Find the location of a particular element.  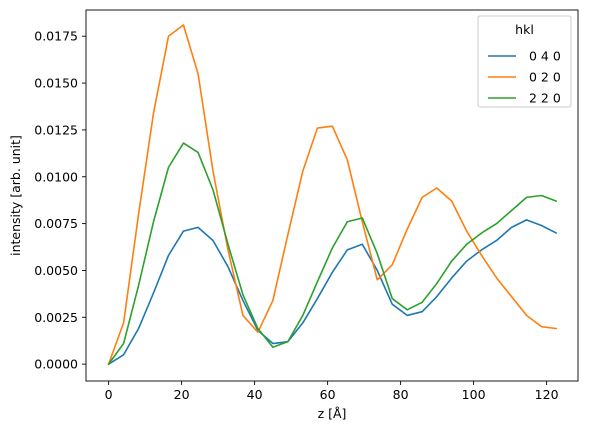

y-tick-label: 0.0000 is located at coordinates (56, 364).